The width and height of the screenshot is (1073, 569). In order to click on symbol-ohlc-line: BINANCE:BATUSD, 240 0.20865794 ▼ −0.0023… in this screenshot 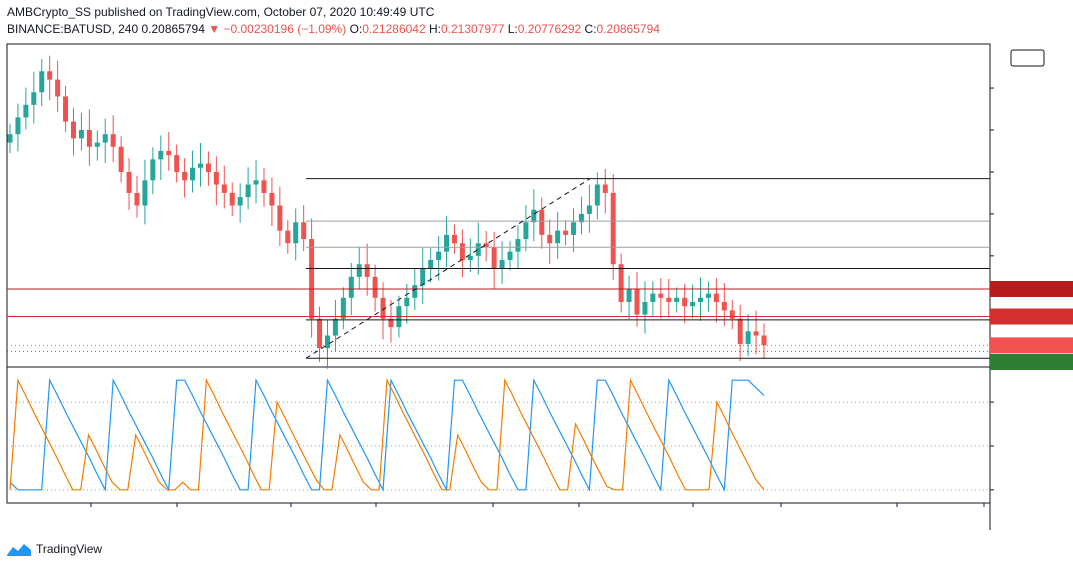, I will do `click(333, 29)`.